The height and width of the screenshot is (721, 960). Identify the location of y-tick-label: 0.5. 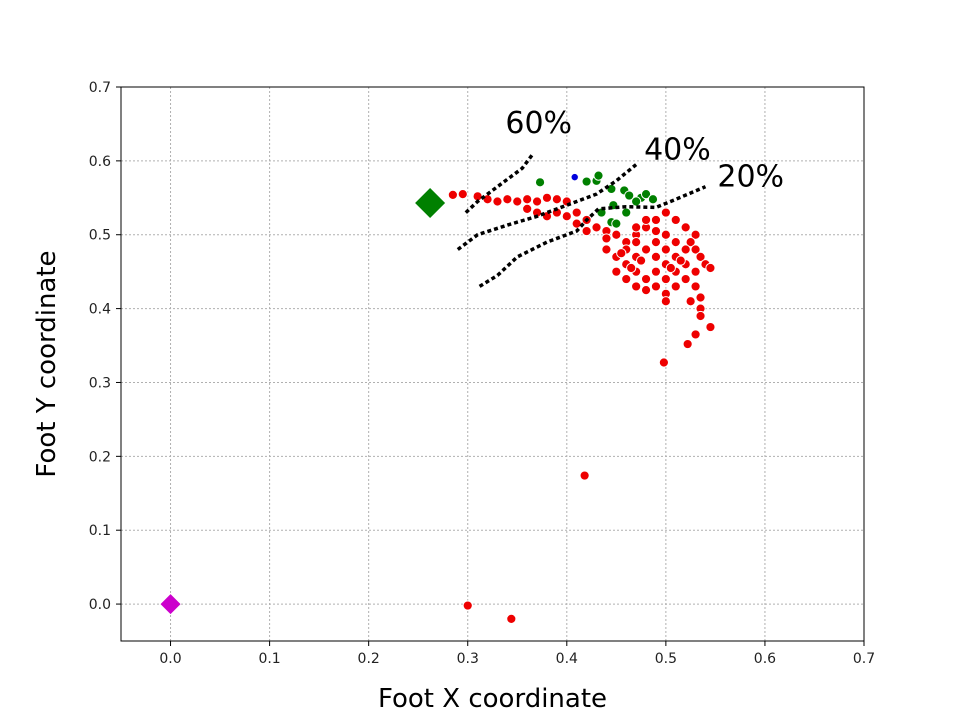
(100, 236).